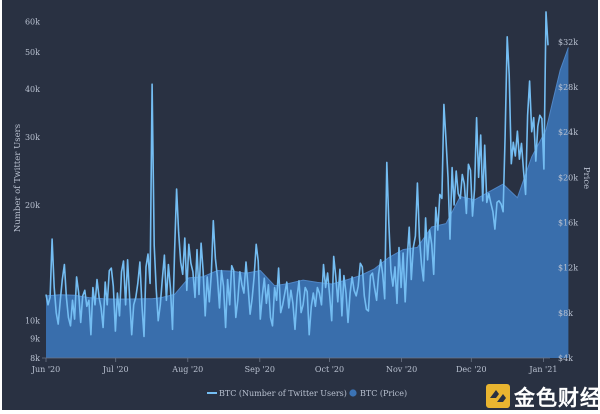 The height and width of the screenshot is (414, 600). Describe the element at coordinates (283, 393) in the screenshot. I see `legend-label-twitter-users: BTC (Number of Twitter Users)` at that location.